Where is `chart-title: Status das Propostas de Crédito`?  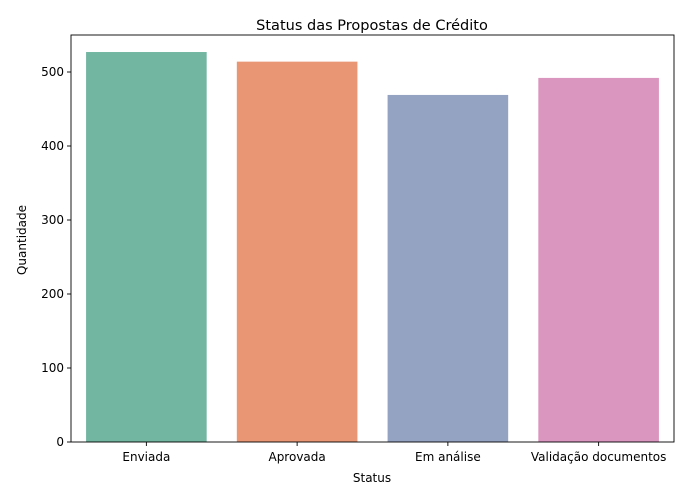 chart-title: Status das Propostas de Crédito is located at coordinates (372, 26).